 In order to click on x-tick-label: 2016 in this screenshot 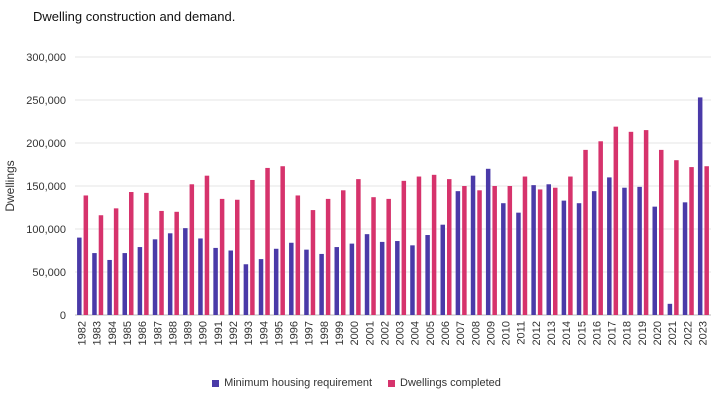, I will do `click(597, 333)`.